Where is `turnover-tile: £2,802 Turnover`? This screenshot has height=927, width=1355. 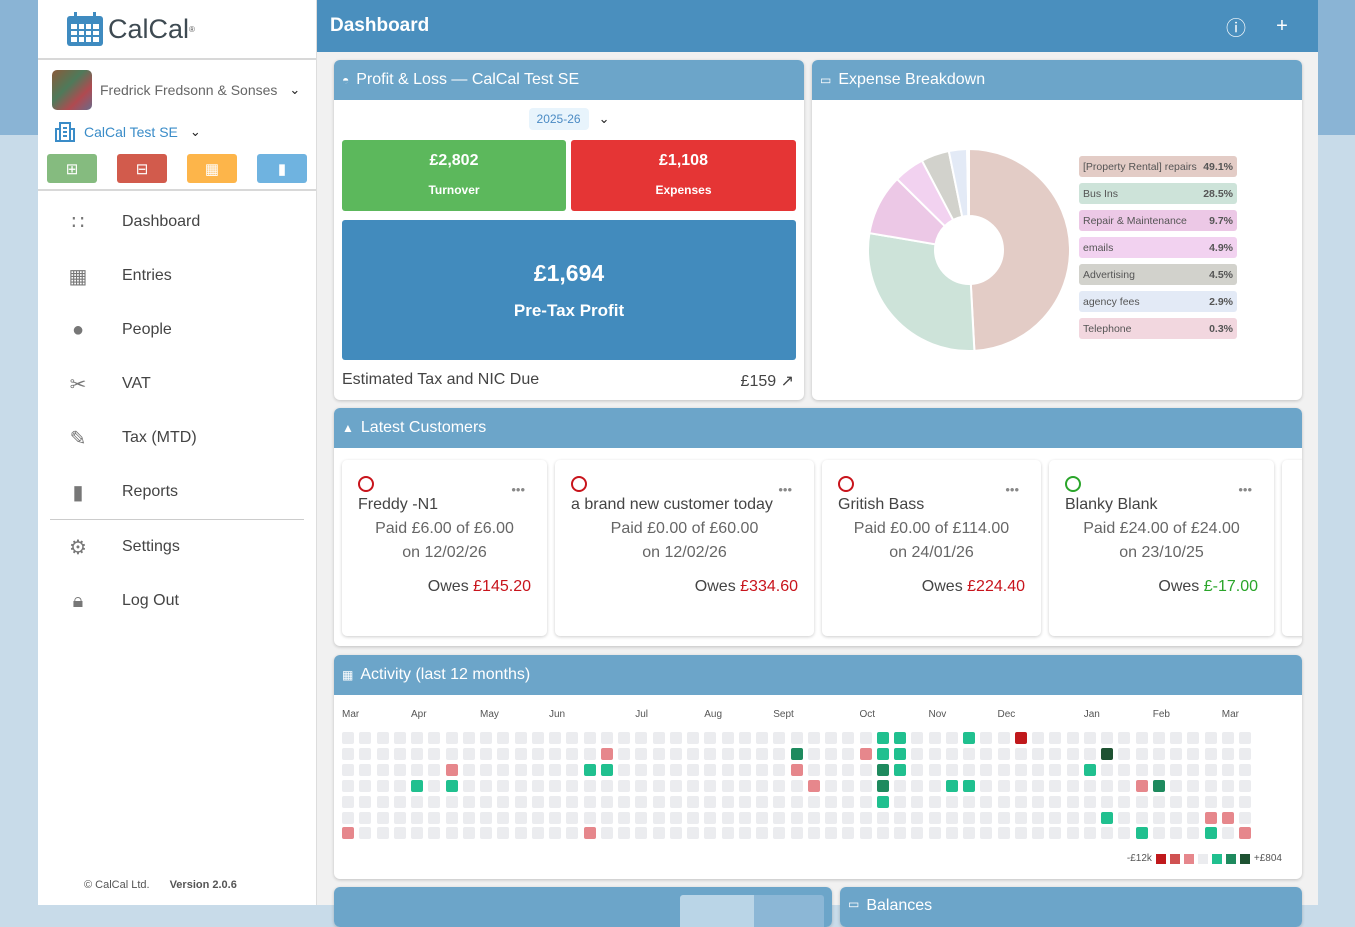 turnover-tile: £2,802 Turnover is located at coordinates (454, 175).